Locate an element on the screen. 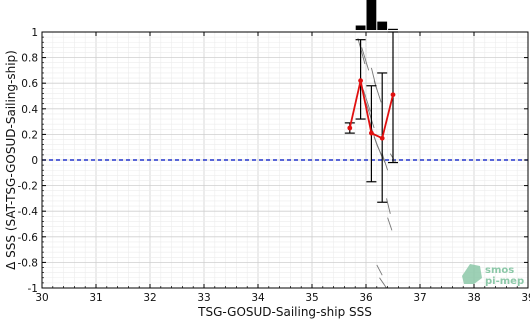 This screenshot has height=328, width=530. y-tick-label: 0 is located at coordinates (34, 161).